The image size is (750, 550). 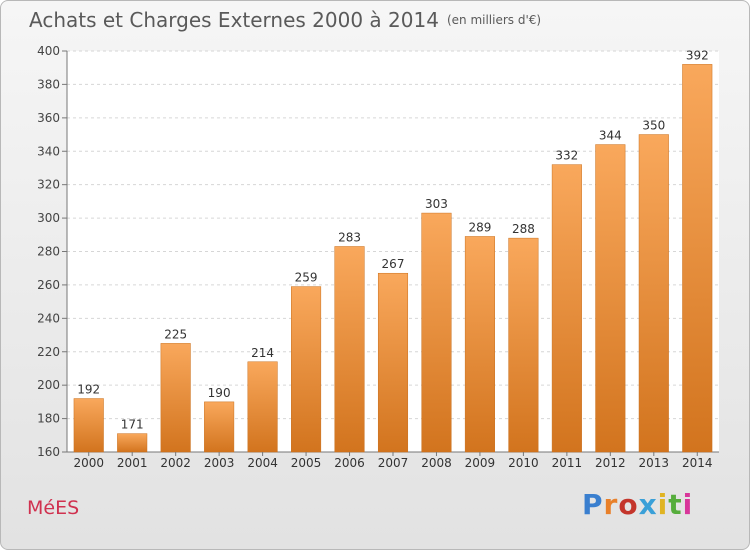 What do you see at coordinates (393, 362) in the screenshot?
I see `bar-2007` at bounding box center [393, 362].